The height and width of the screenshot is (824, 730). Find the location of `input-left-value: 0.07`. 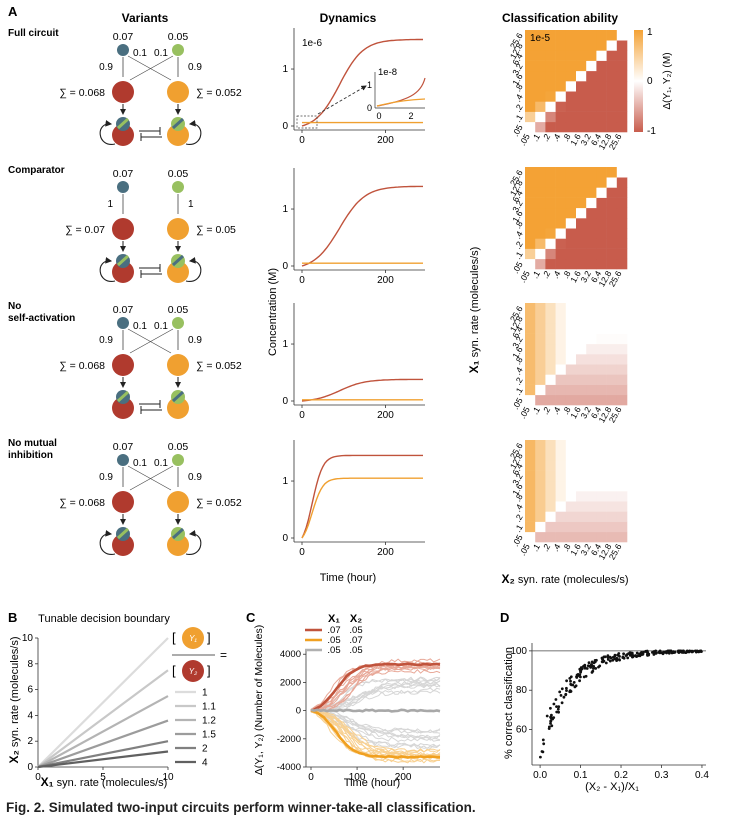

input-left-value: 0.07 is located at coordinates (123, 37).